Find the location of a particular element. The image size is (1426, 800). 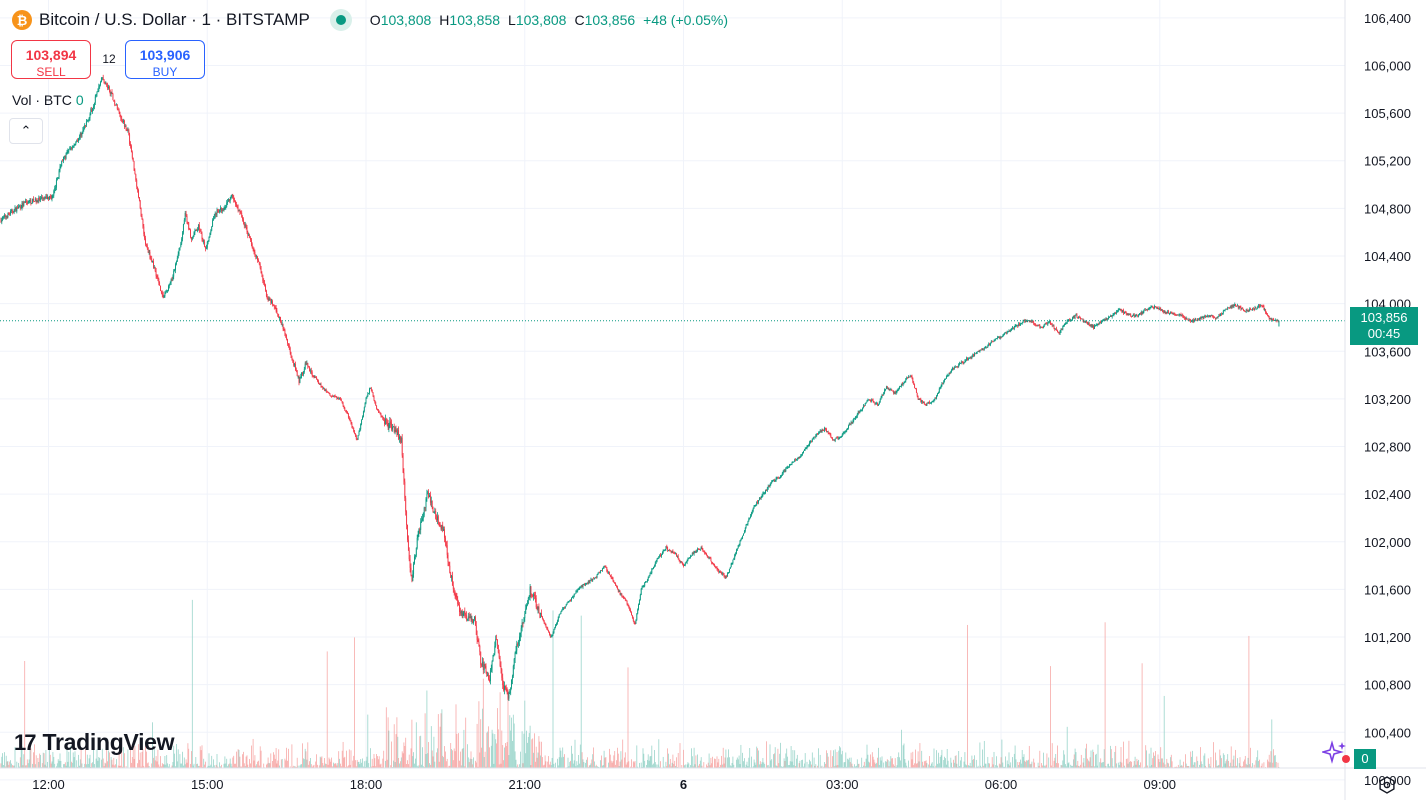

tradingview-logo: 17 TradingView is located at coordinates (94, 742).